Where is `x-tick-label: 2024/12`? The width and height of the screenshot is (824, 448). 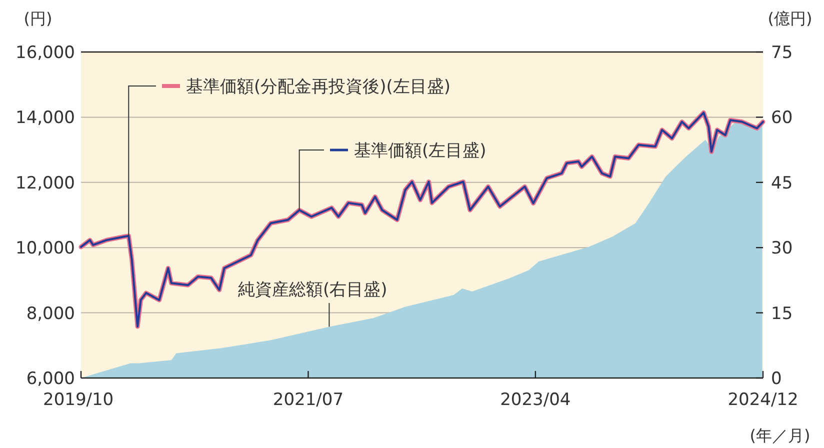
x-tick-label: 2024/12 is located at coordinates (763, 400).